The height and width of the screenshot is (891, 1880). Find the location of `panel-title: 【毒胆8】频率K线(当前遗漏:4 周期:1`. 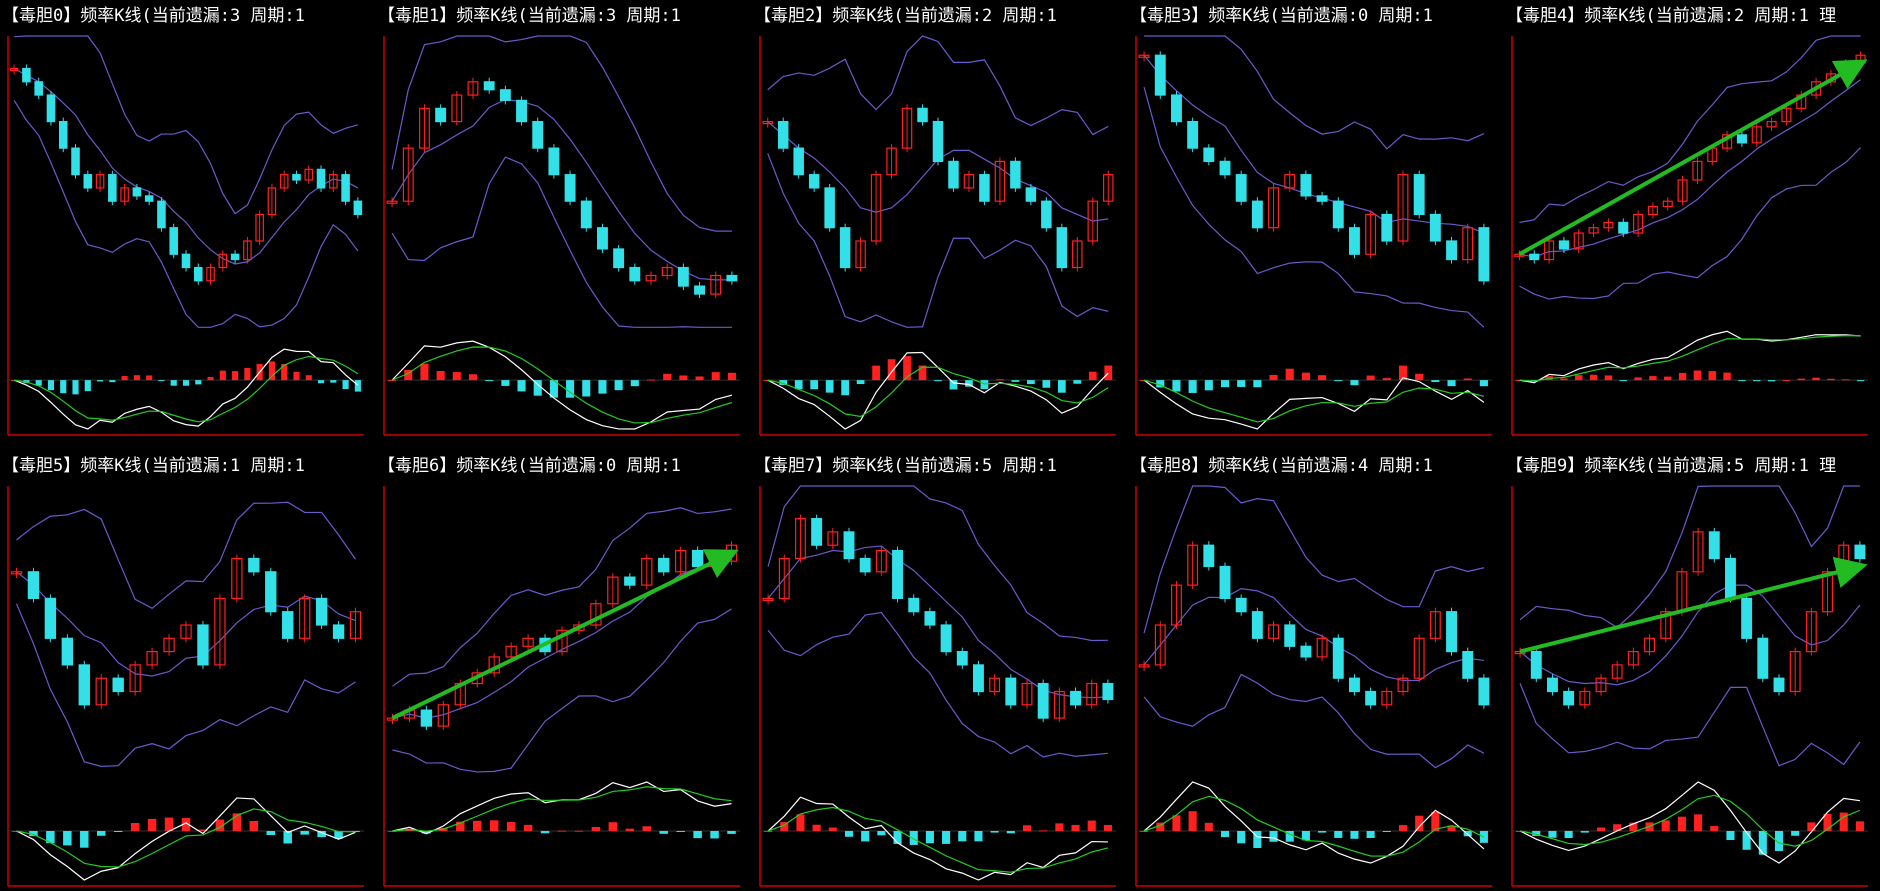

panel-title: 【毒胆8】频率K线(当前遗漏:4 周期:1 is located at coordinates (1281, 466).